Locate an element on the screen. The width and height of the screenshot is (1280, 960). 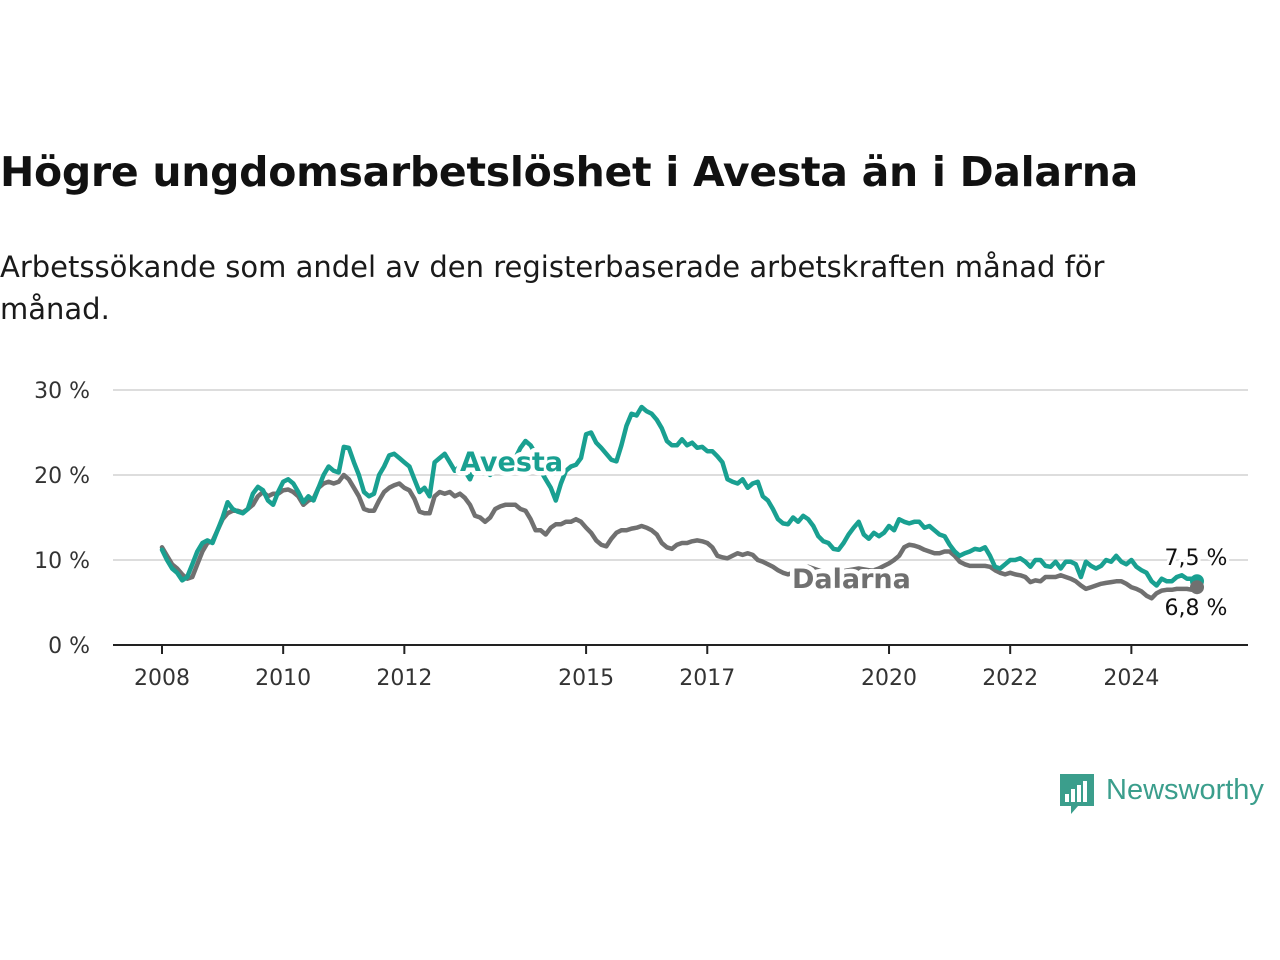
end-value-label-avesta: 7,5 % is located at coordinates (1196, 558).